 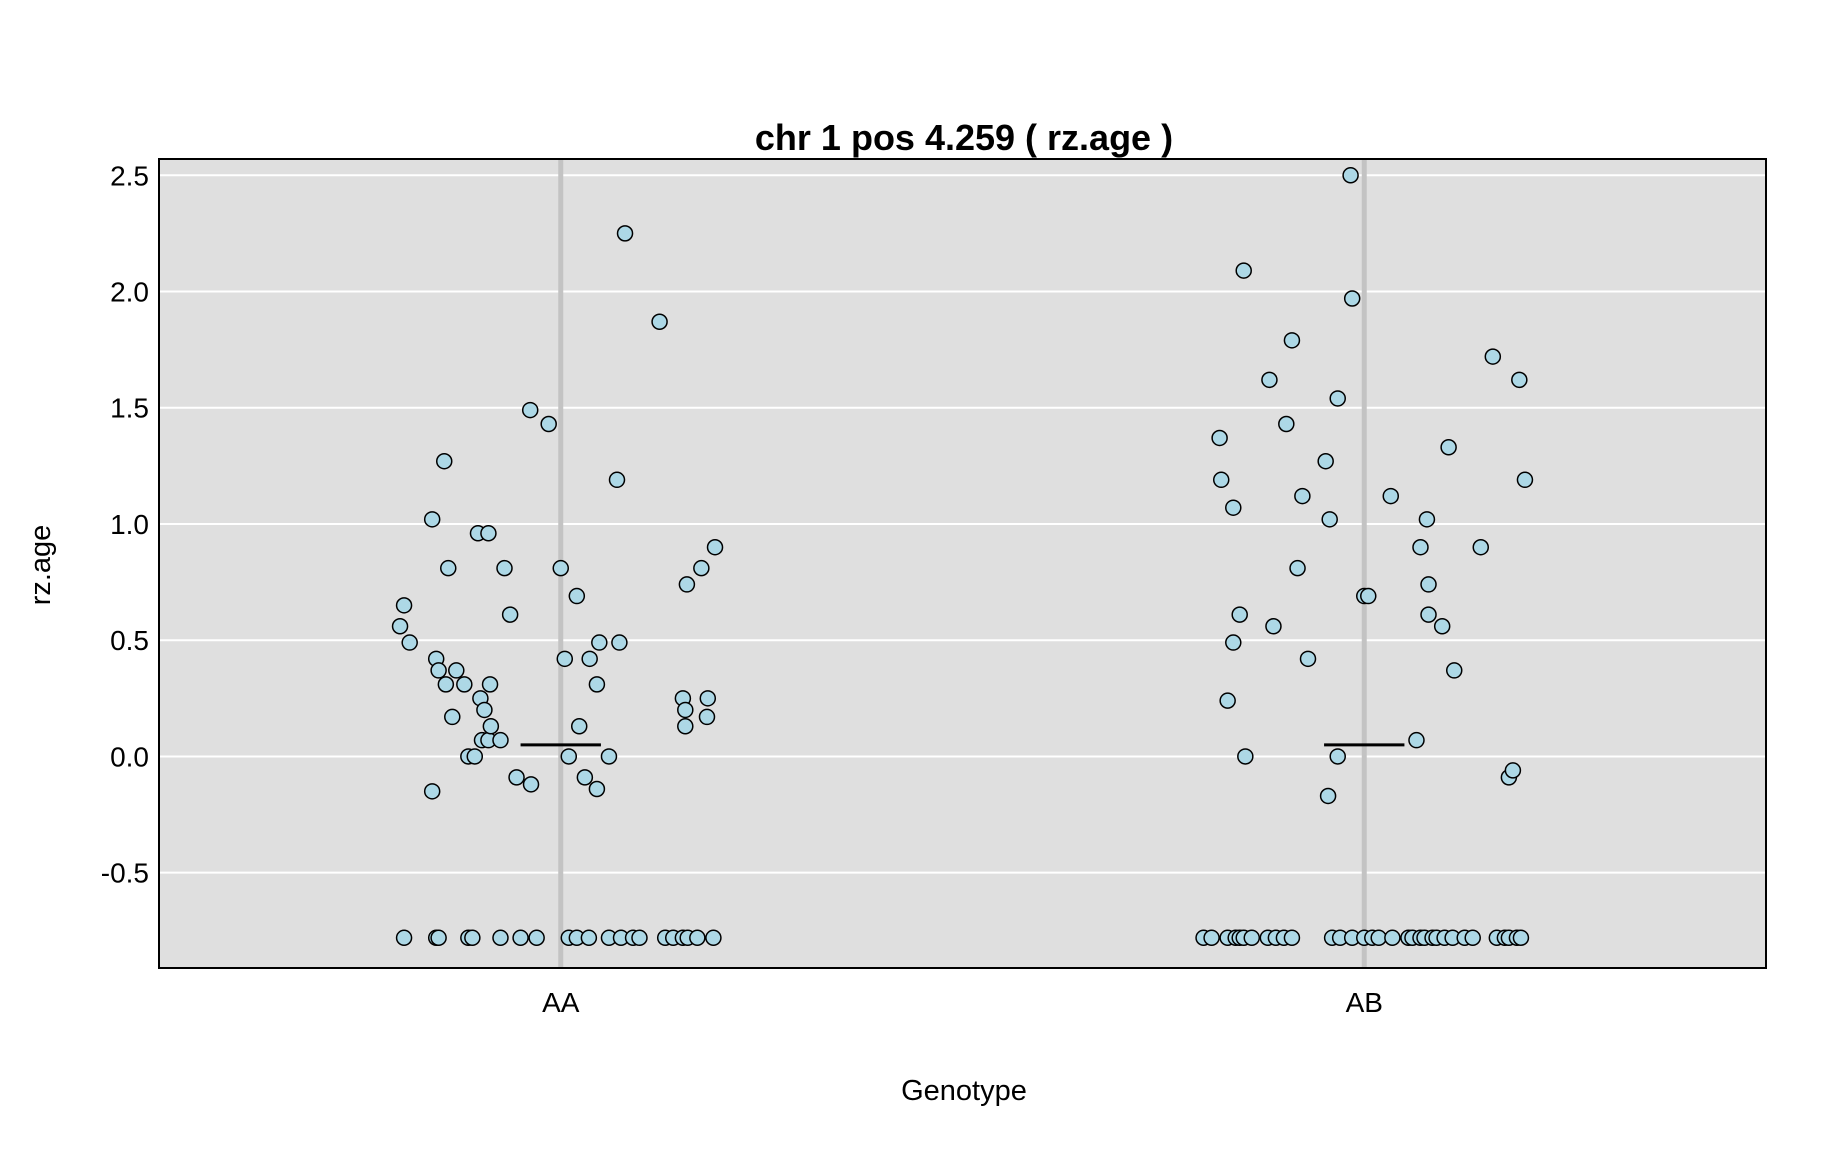 I want to click on x-tick-label: AA, so click(x=561, y=1002).